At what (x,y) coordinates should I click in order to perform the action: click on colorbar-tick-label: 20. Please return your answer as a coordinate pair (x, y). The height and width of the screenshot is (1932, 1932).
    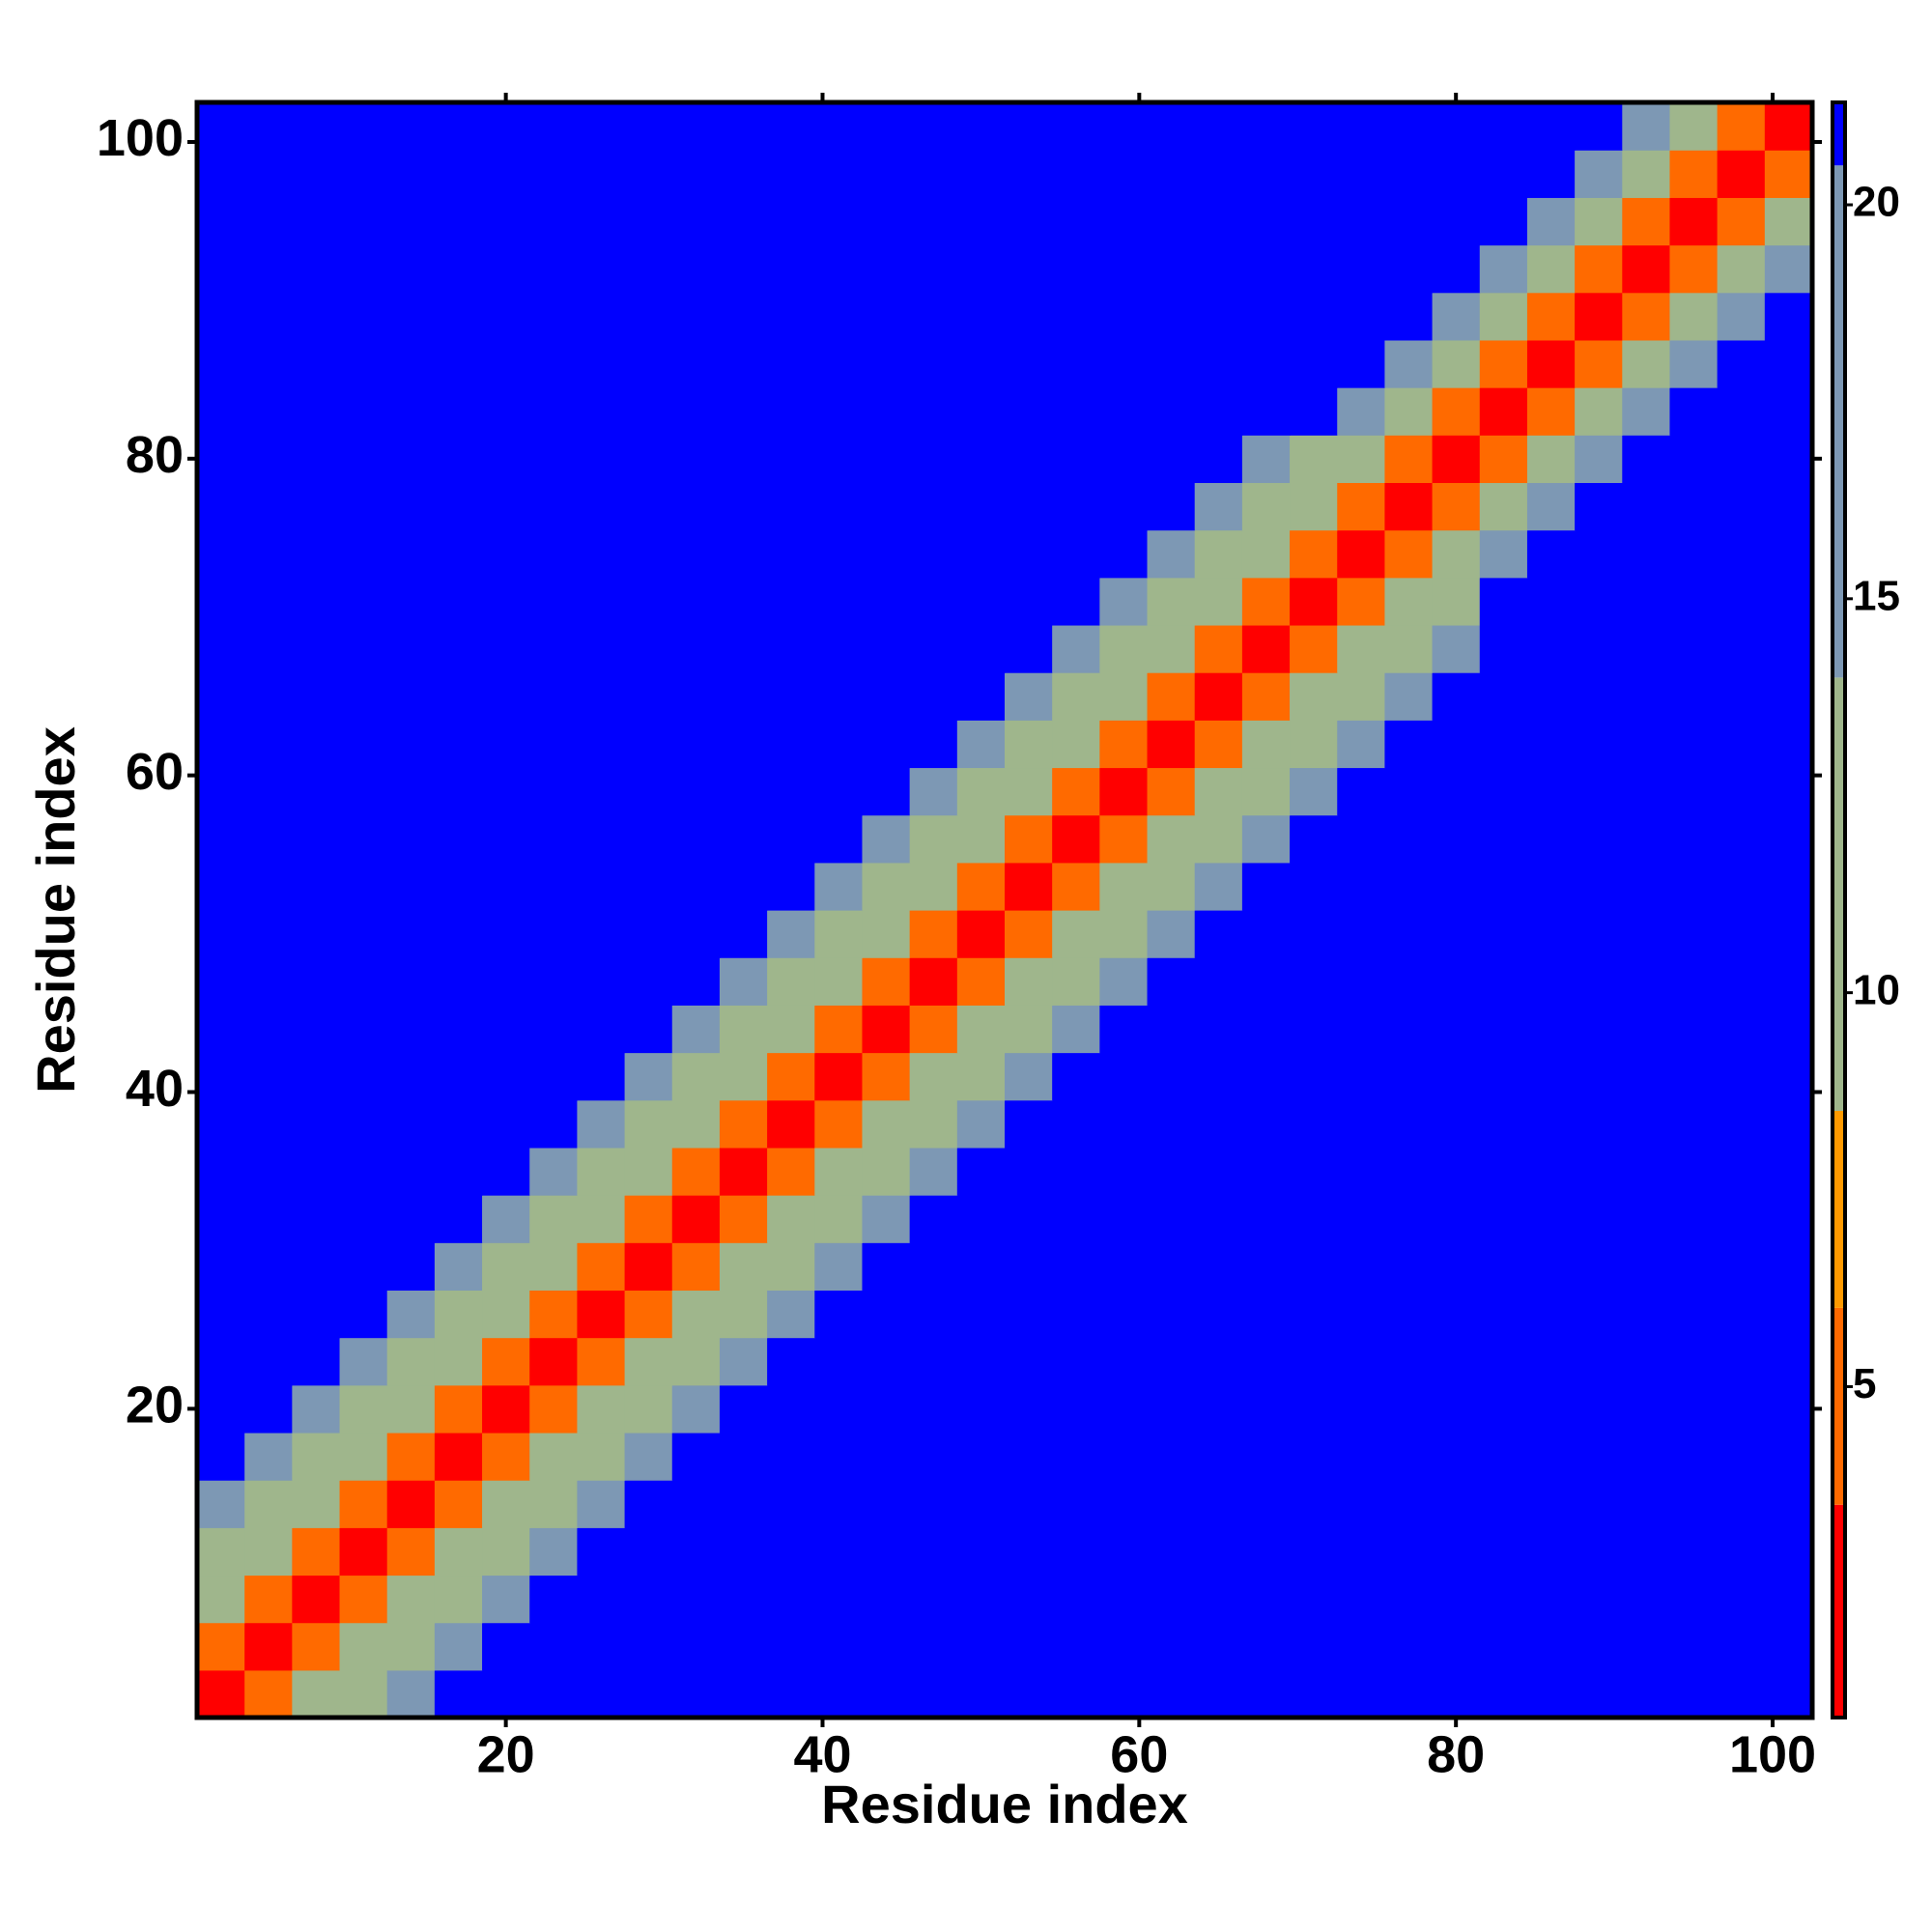
    Looking at the image, I should click on (1876, 202).